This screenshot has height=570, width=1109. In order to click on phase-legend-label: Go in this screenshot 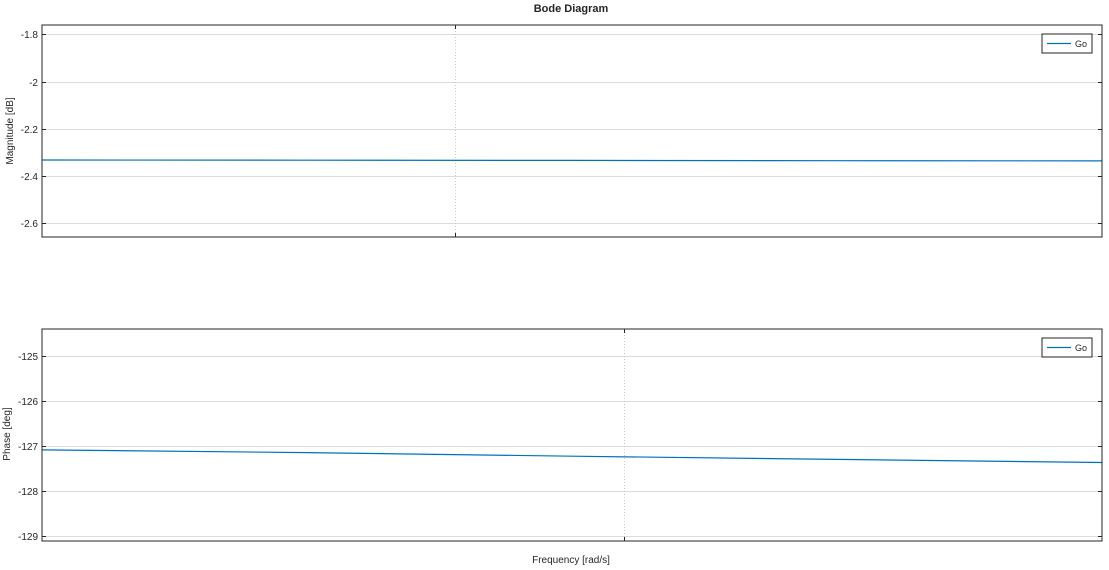, I will do `click(1081, 348)`.